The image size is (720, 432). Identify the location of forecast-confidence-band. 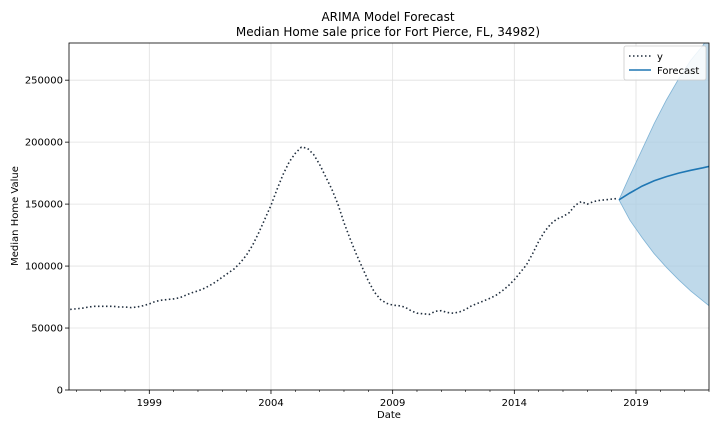
(663, 175).